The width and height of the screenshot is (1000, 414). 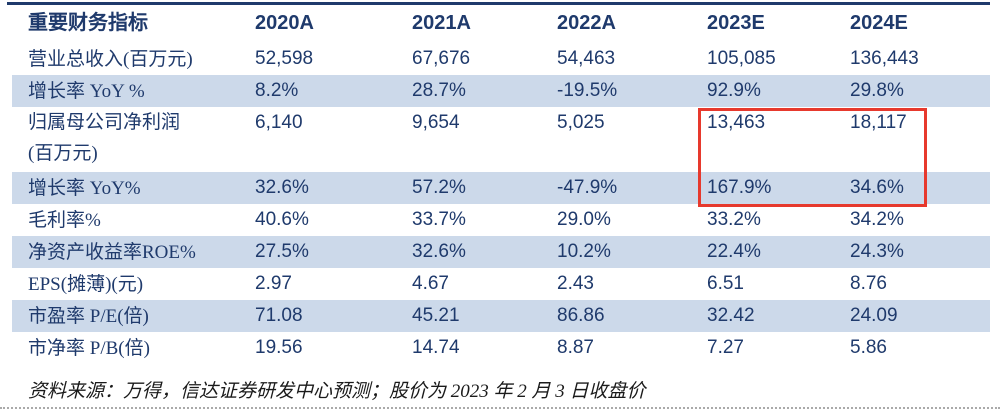 I want to click on header-year: 2022A, so click(x=586, y=23).